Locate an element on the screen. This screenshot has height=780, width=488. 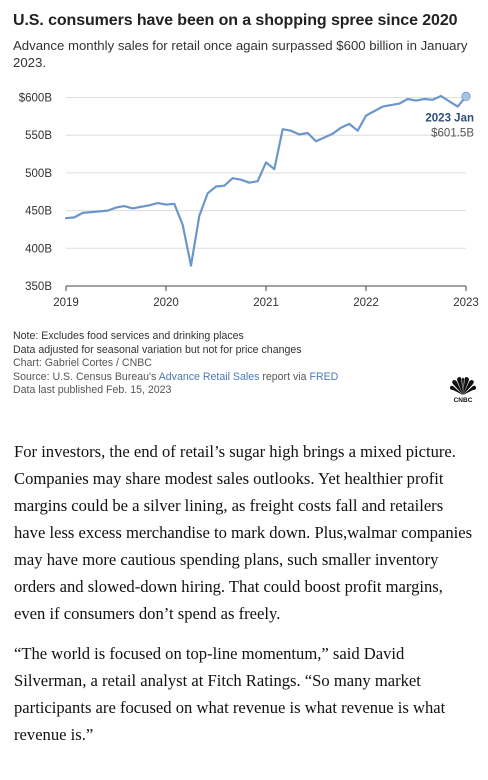
y-tick-label: $600B is located at coordinates (36, 99).